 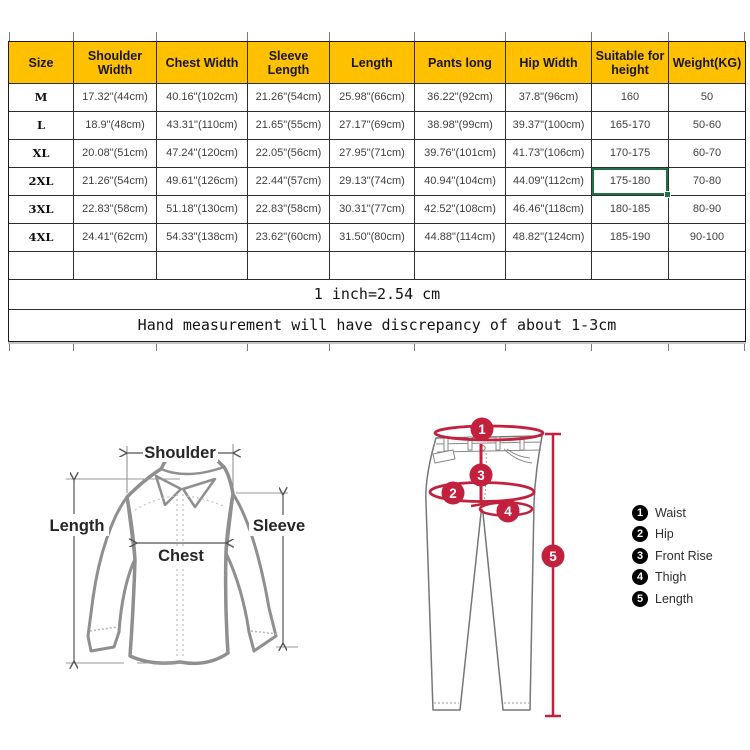 I want to click on table-cell: 165-170, so click(x=630, y=126).